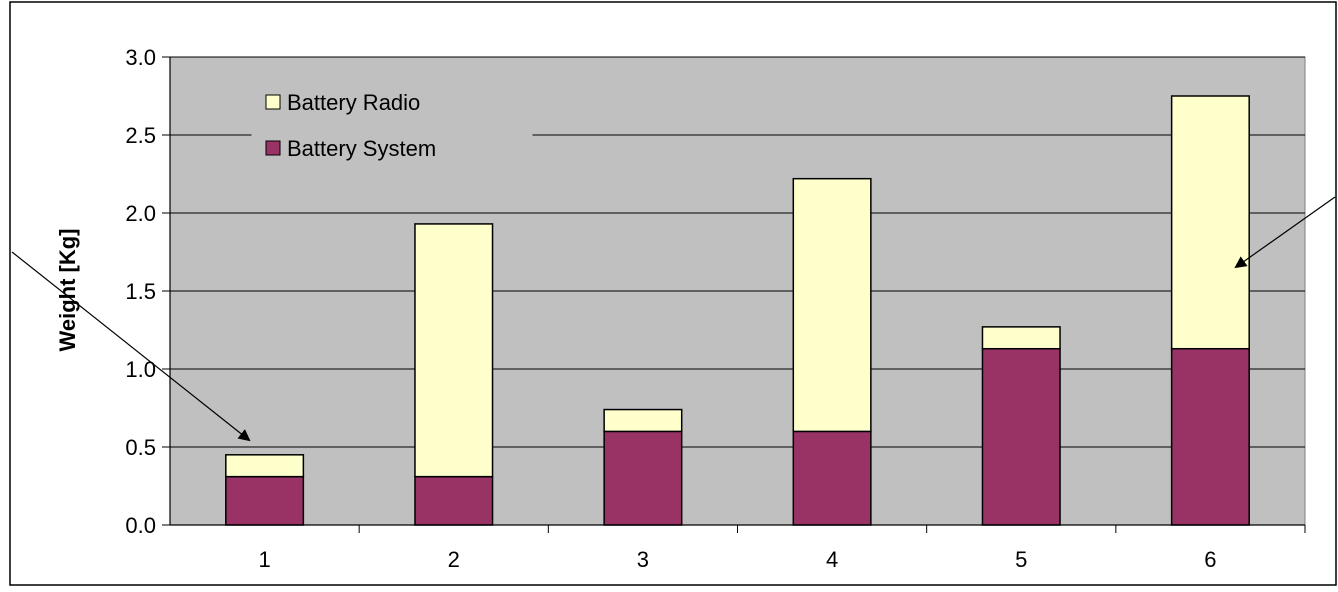 The width and height of the screenshot is (1338, 592). I want to click on legend: Battery Radio Battery System, so click(392, 125).